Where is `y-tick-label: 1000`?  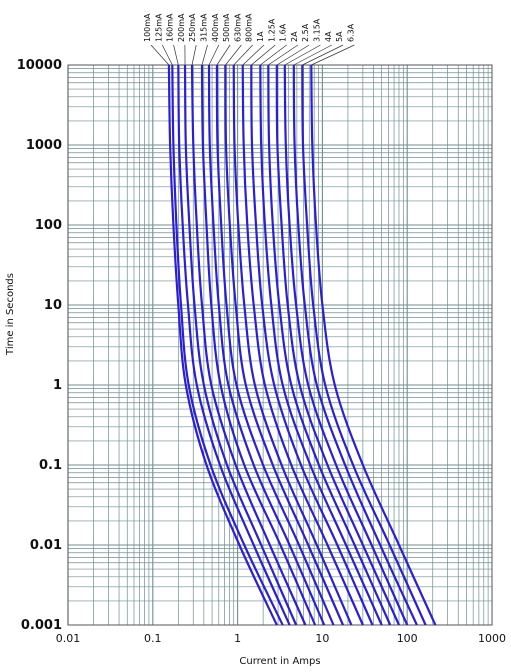 y-tick-label: 1000 is located at coordinates (44, 145).